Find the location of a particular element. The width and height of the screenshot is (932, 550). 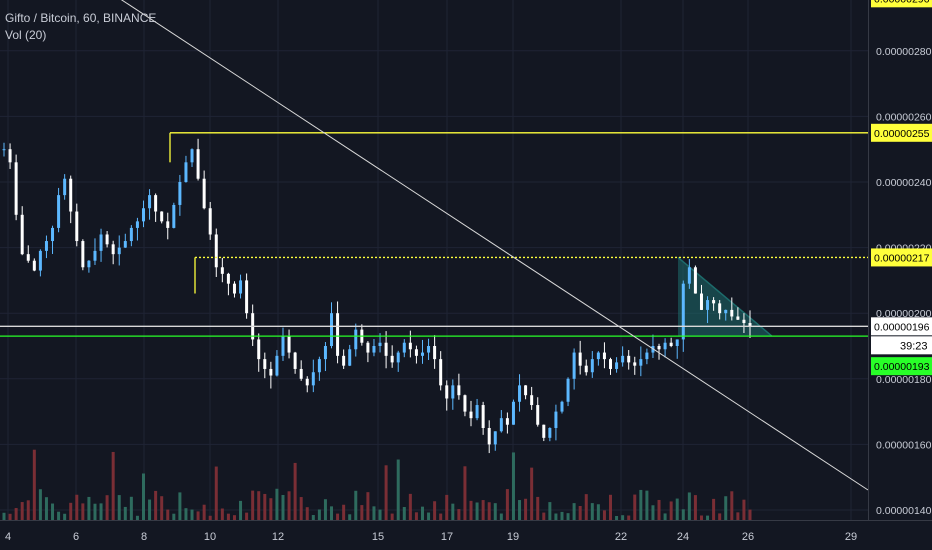

countdown-badge is located at coordinates (901, 345).